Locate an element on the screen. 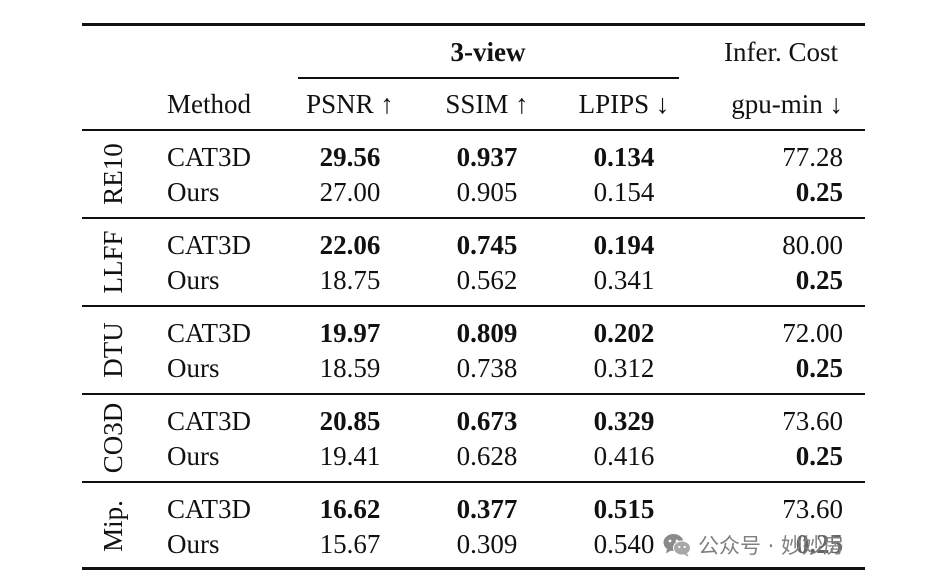 The width and height of the screenshot is (942, 583). group-label: DTU is located at coordinates (113, 350).